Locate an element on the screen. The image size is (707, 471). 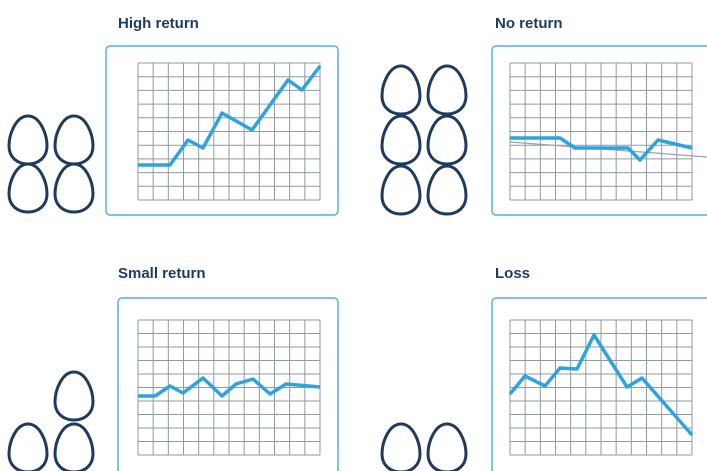
panel-title: Loss is located at coordinates (512, 273).